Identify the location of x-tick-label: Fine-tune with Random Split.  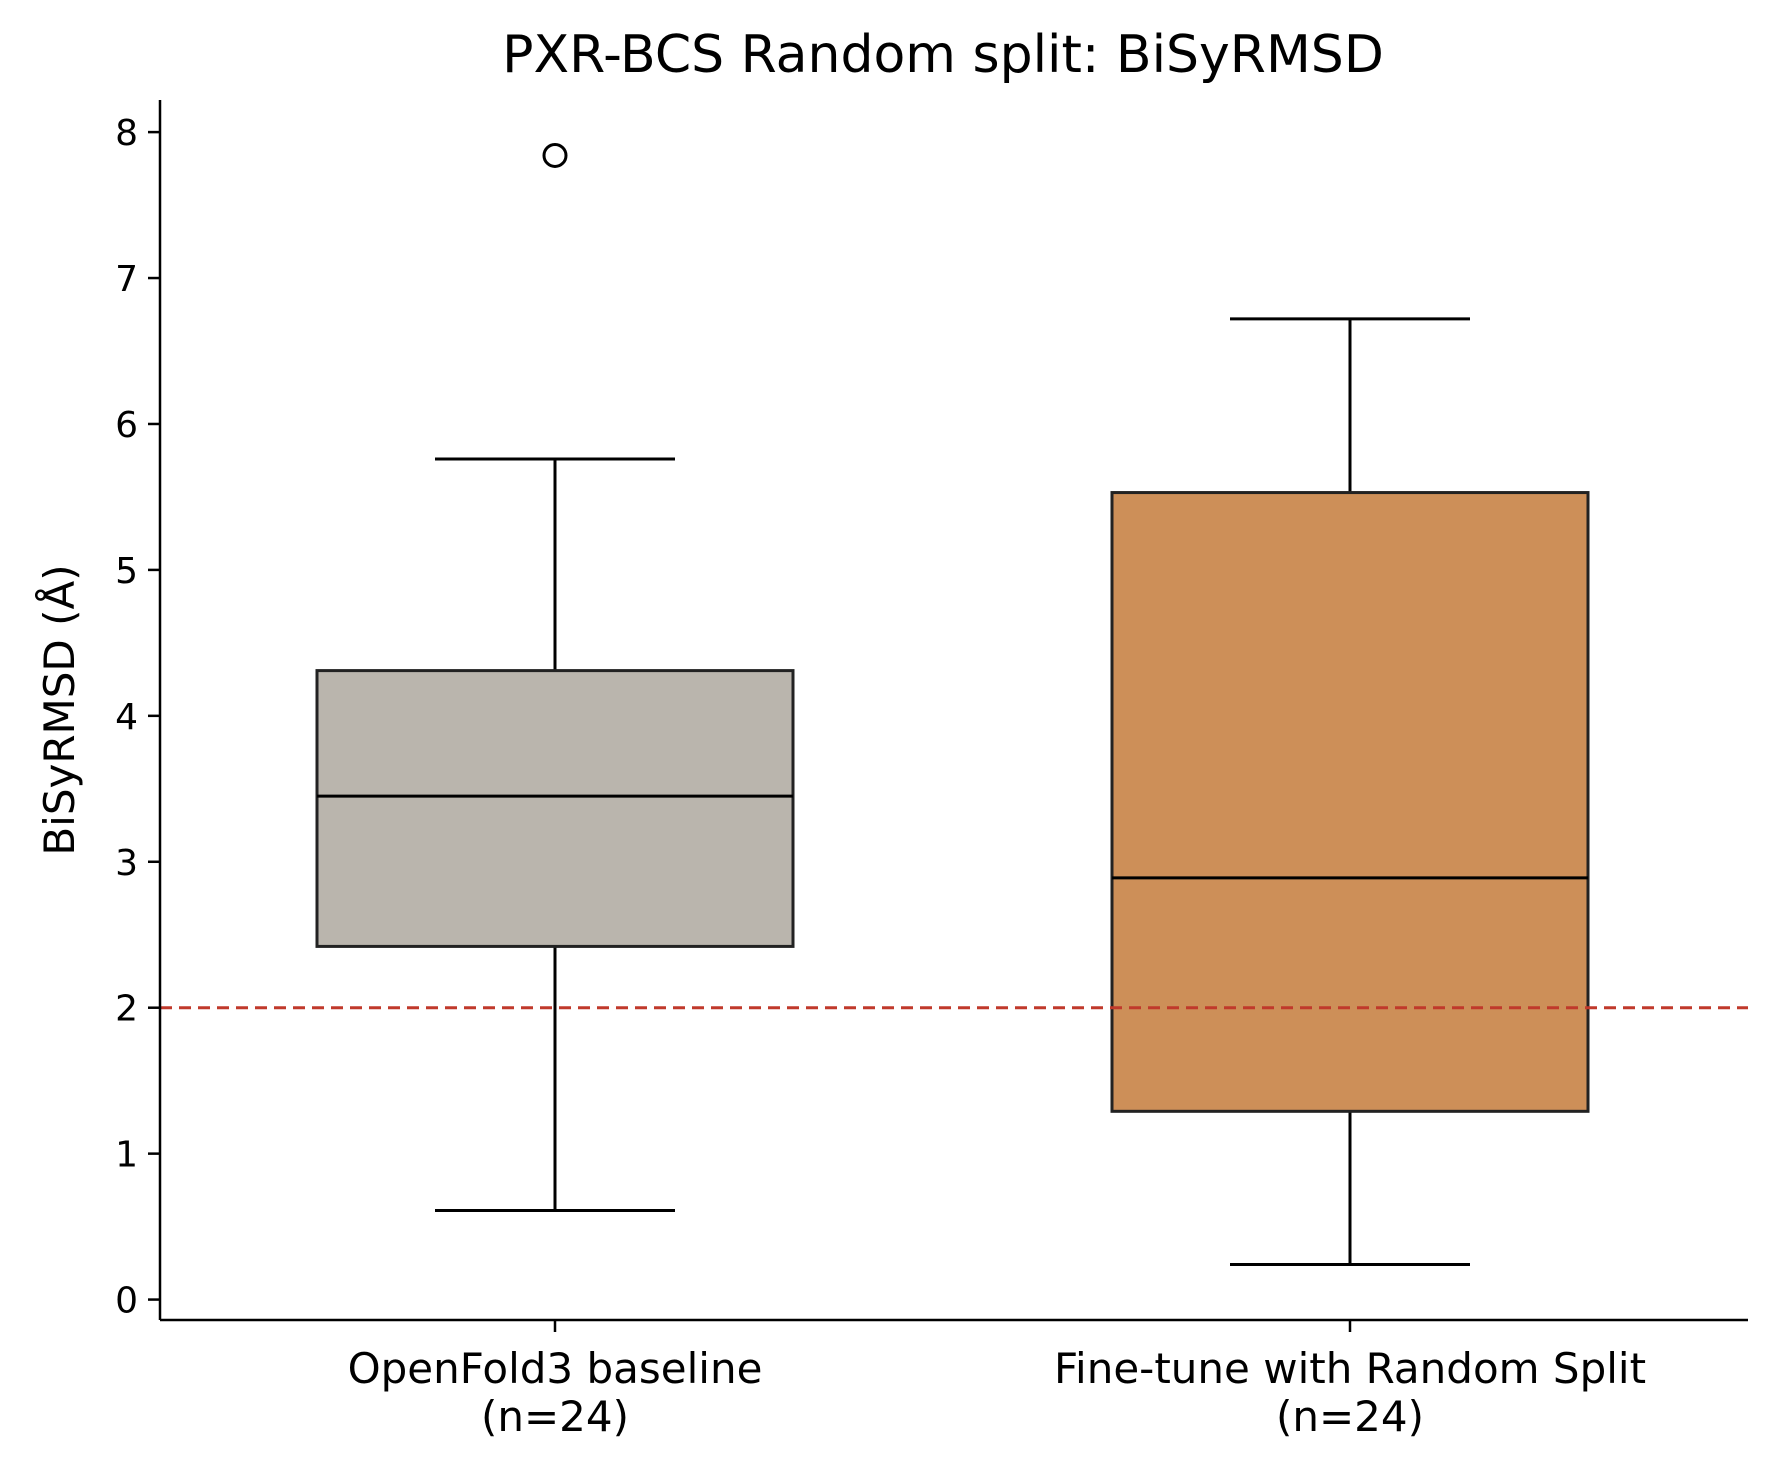
(1350, 1368).